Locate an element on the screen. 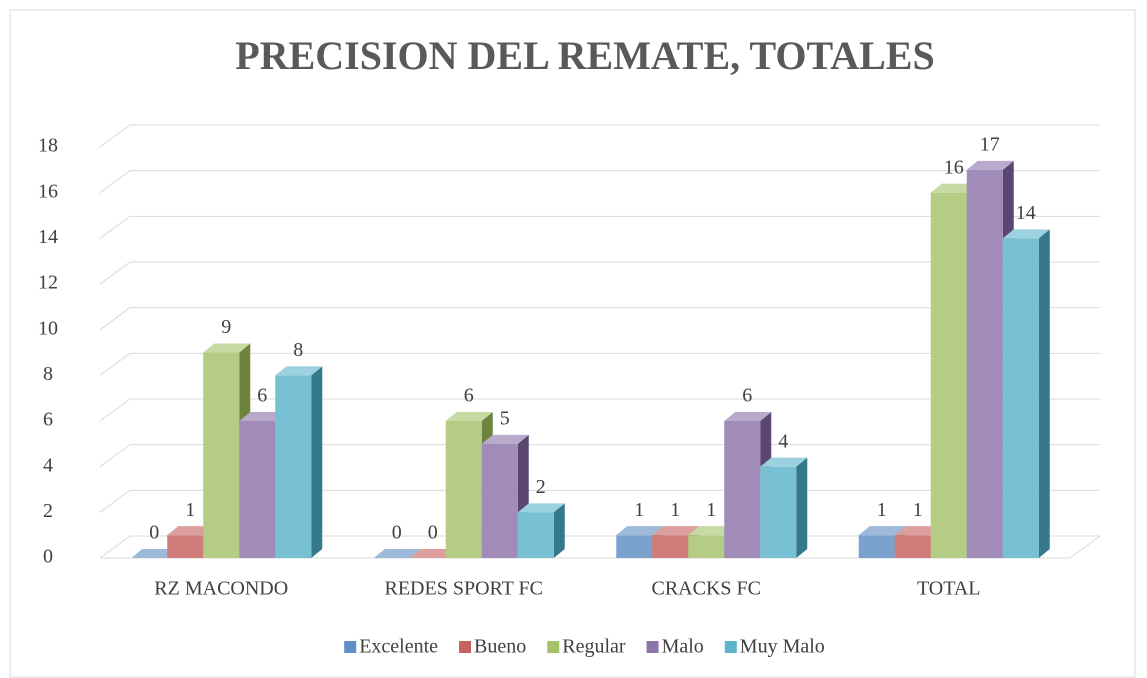 This screenshot has height=678, width=1147. y-tick-label: 8 is located at coordinates (48, 374).